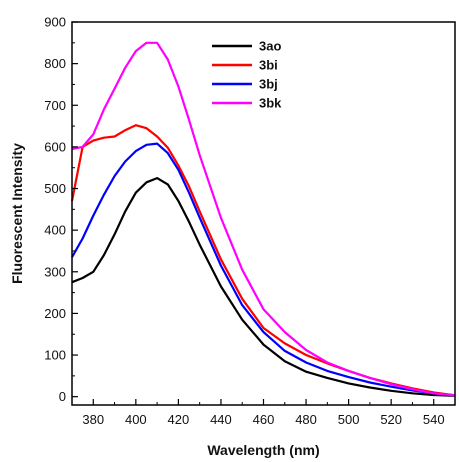 The height and width of the screenshot is (462, 459). Describe the element at coordinates (247, 103) in the screenshot. I see `legend-item-3bk: 3bk` at that location.